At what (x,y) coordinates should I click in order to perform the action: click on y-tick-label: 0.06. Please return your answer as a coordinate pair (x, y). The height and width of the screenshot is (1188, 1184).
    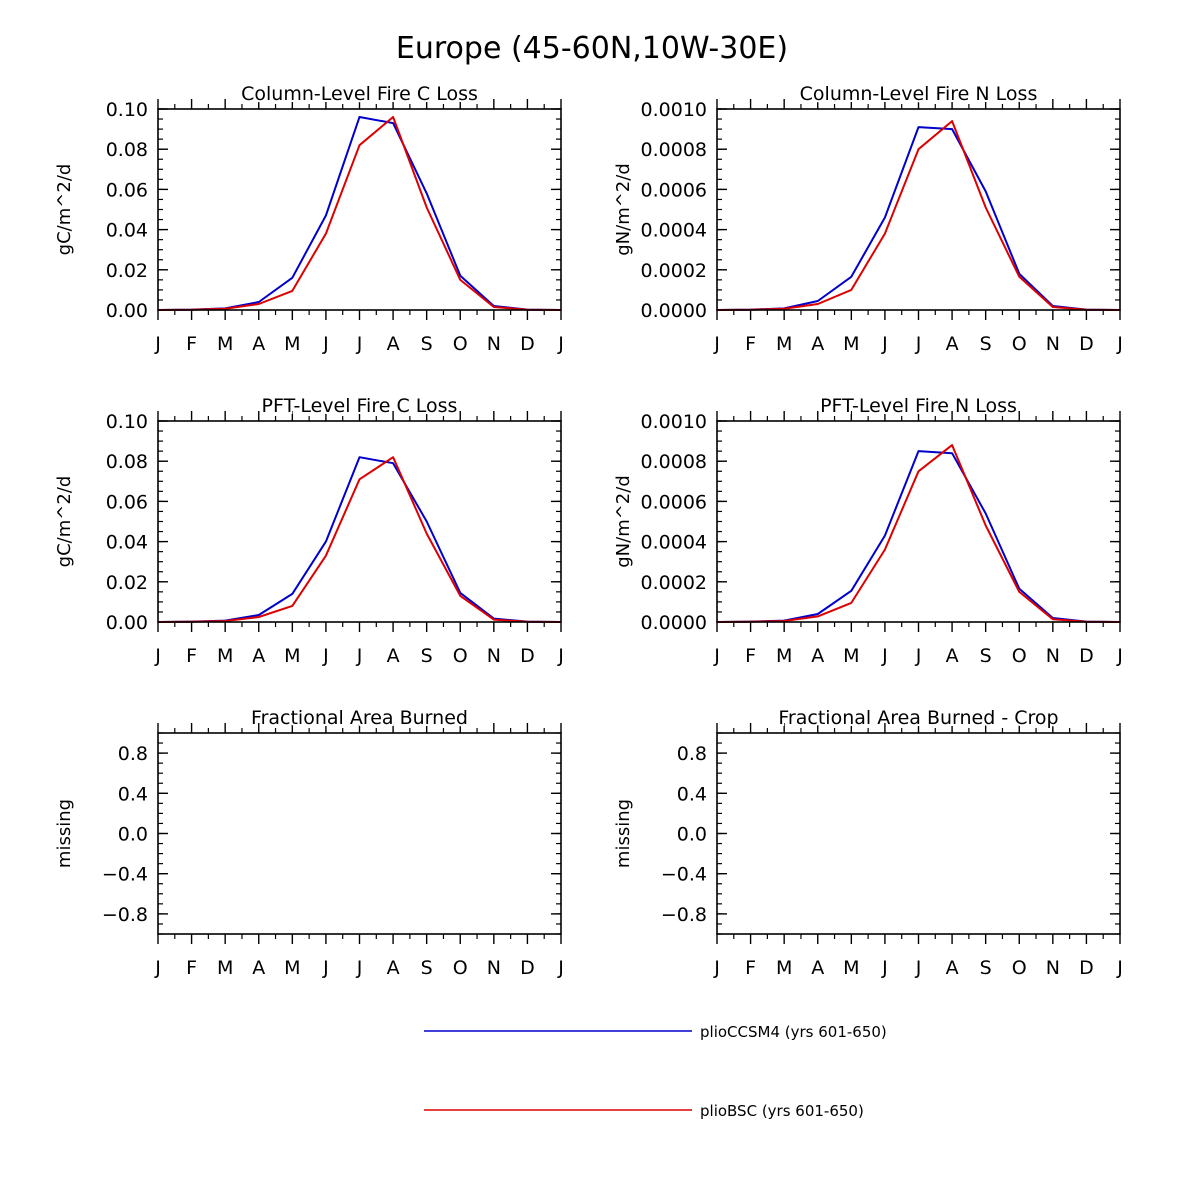
    Looking at the image, I should click on (127, 190).